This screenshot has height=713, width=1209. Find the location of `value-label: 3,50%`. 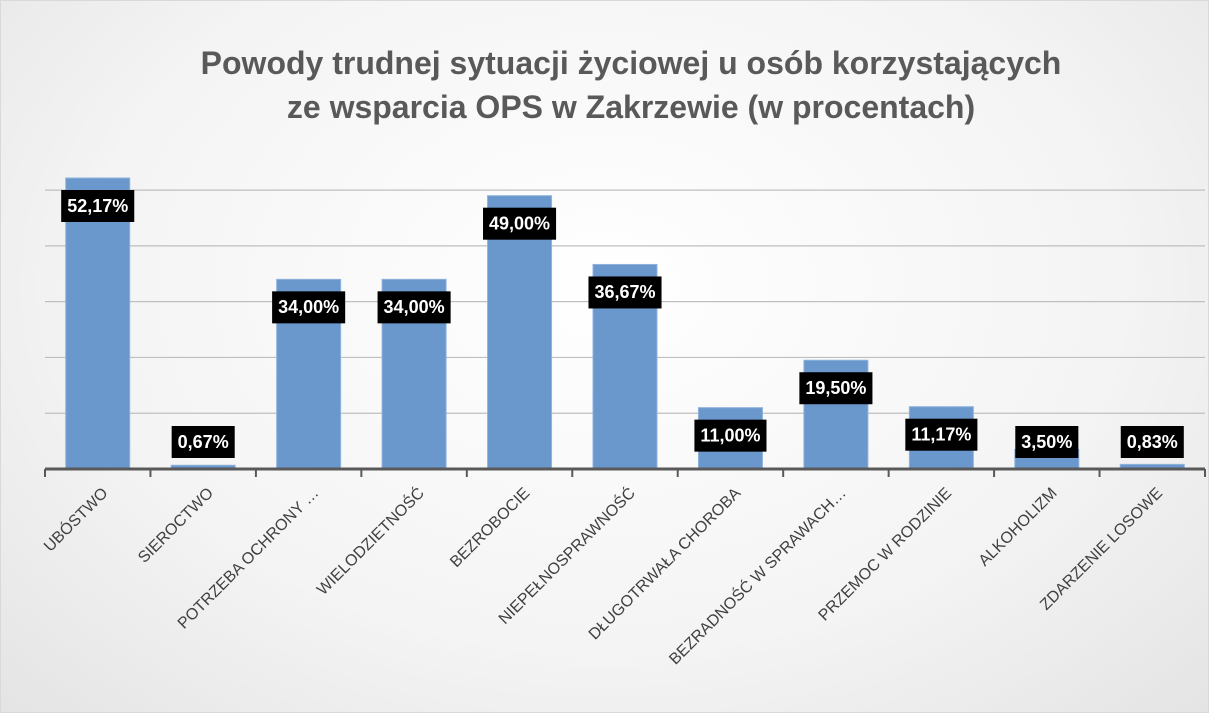

value-label: 3,50% is located at coordinates (1046, 442).